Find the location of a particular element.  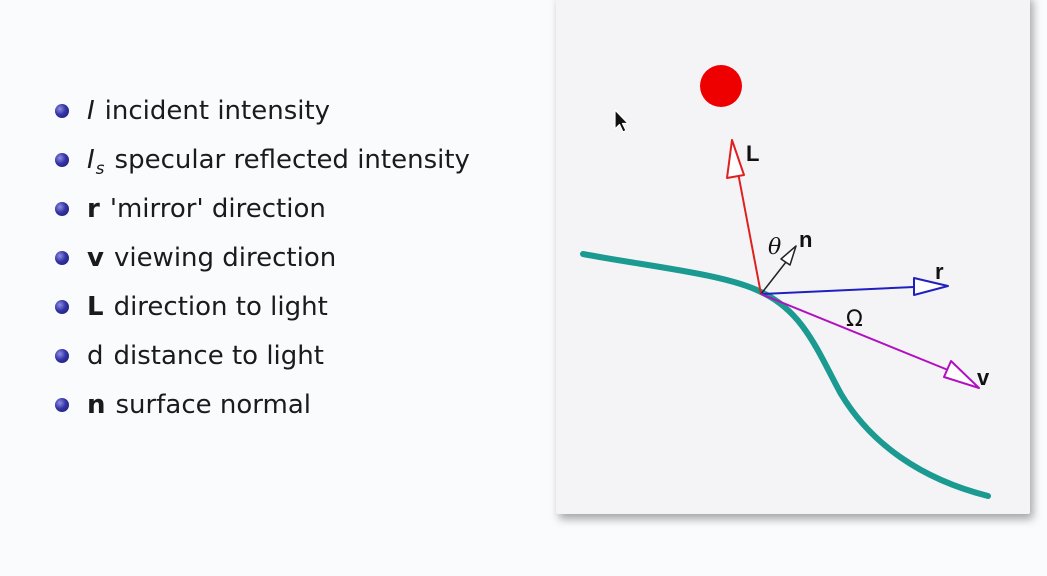

theta-label: θ is located at coordinates (774, 247).